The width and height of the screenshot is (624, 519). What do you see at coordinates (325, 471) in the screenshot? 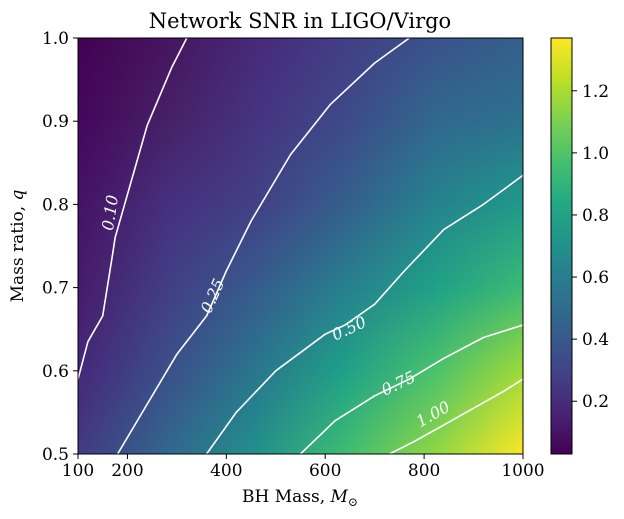
I see `x-tick-label: 600` at bounding box center [325, 471].